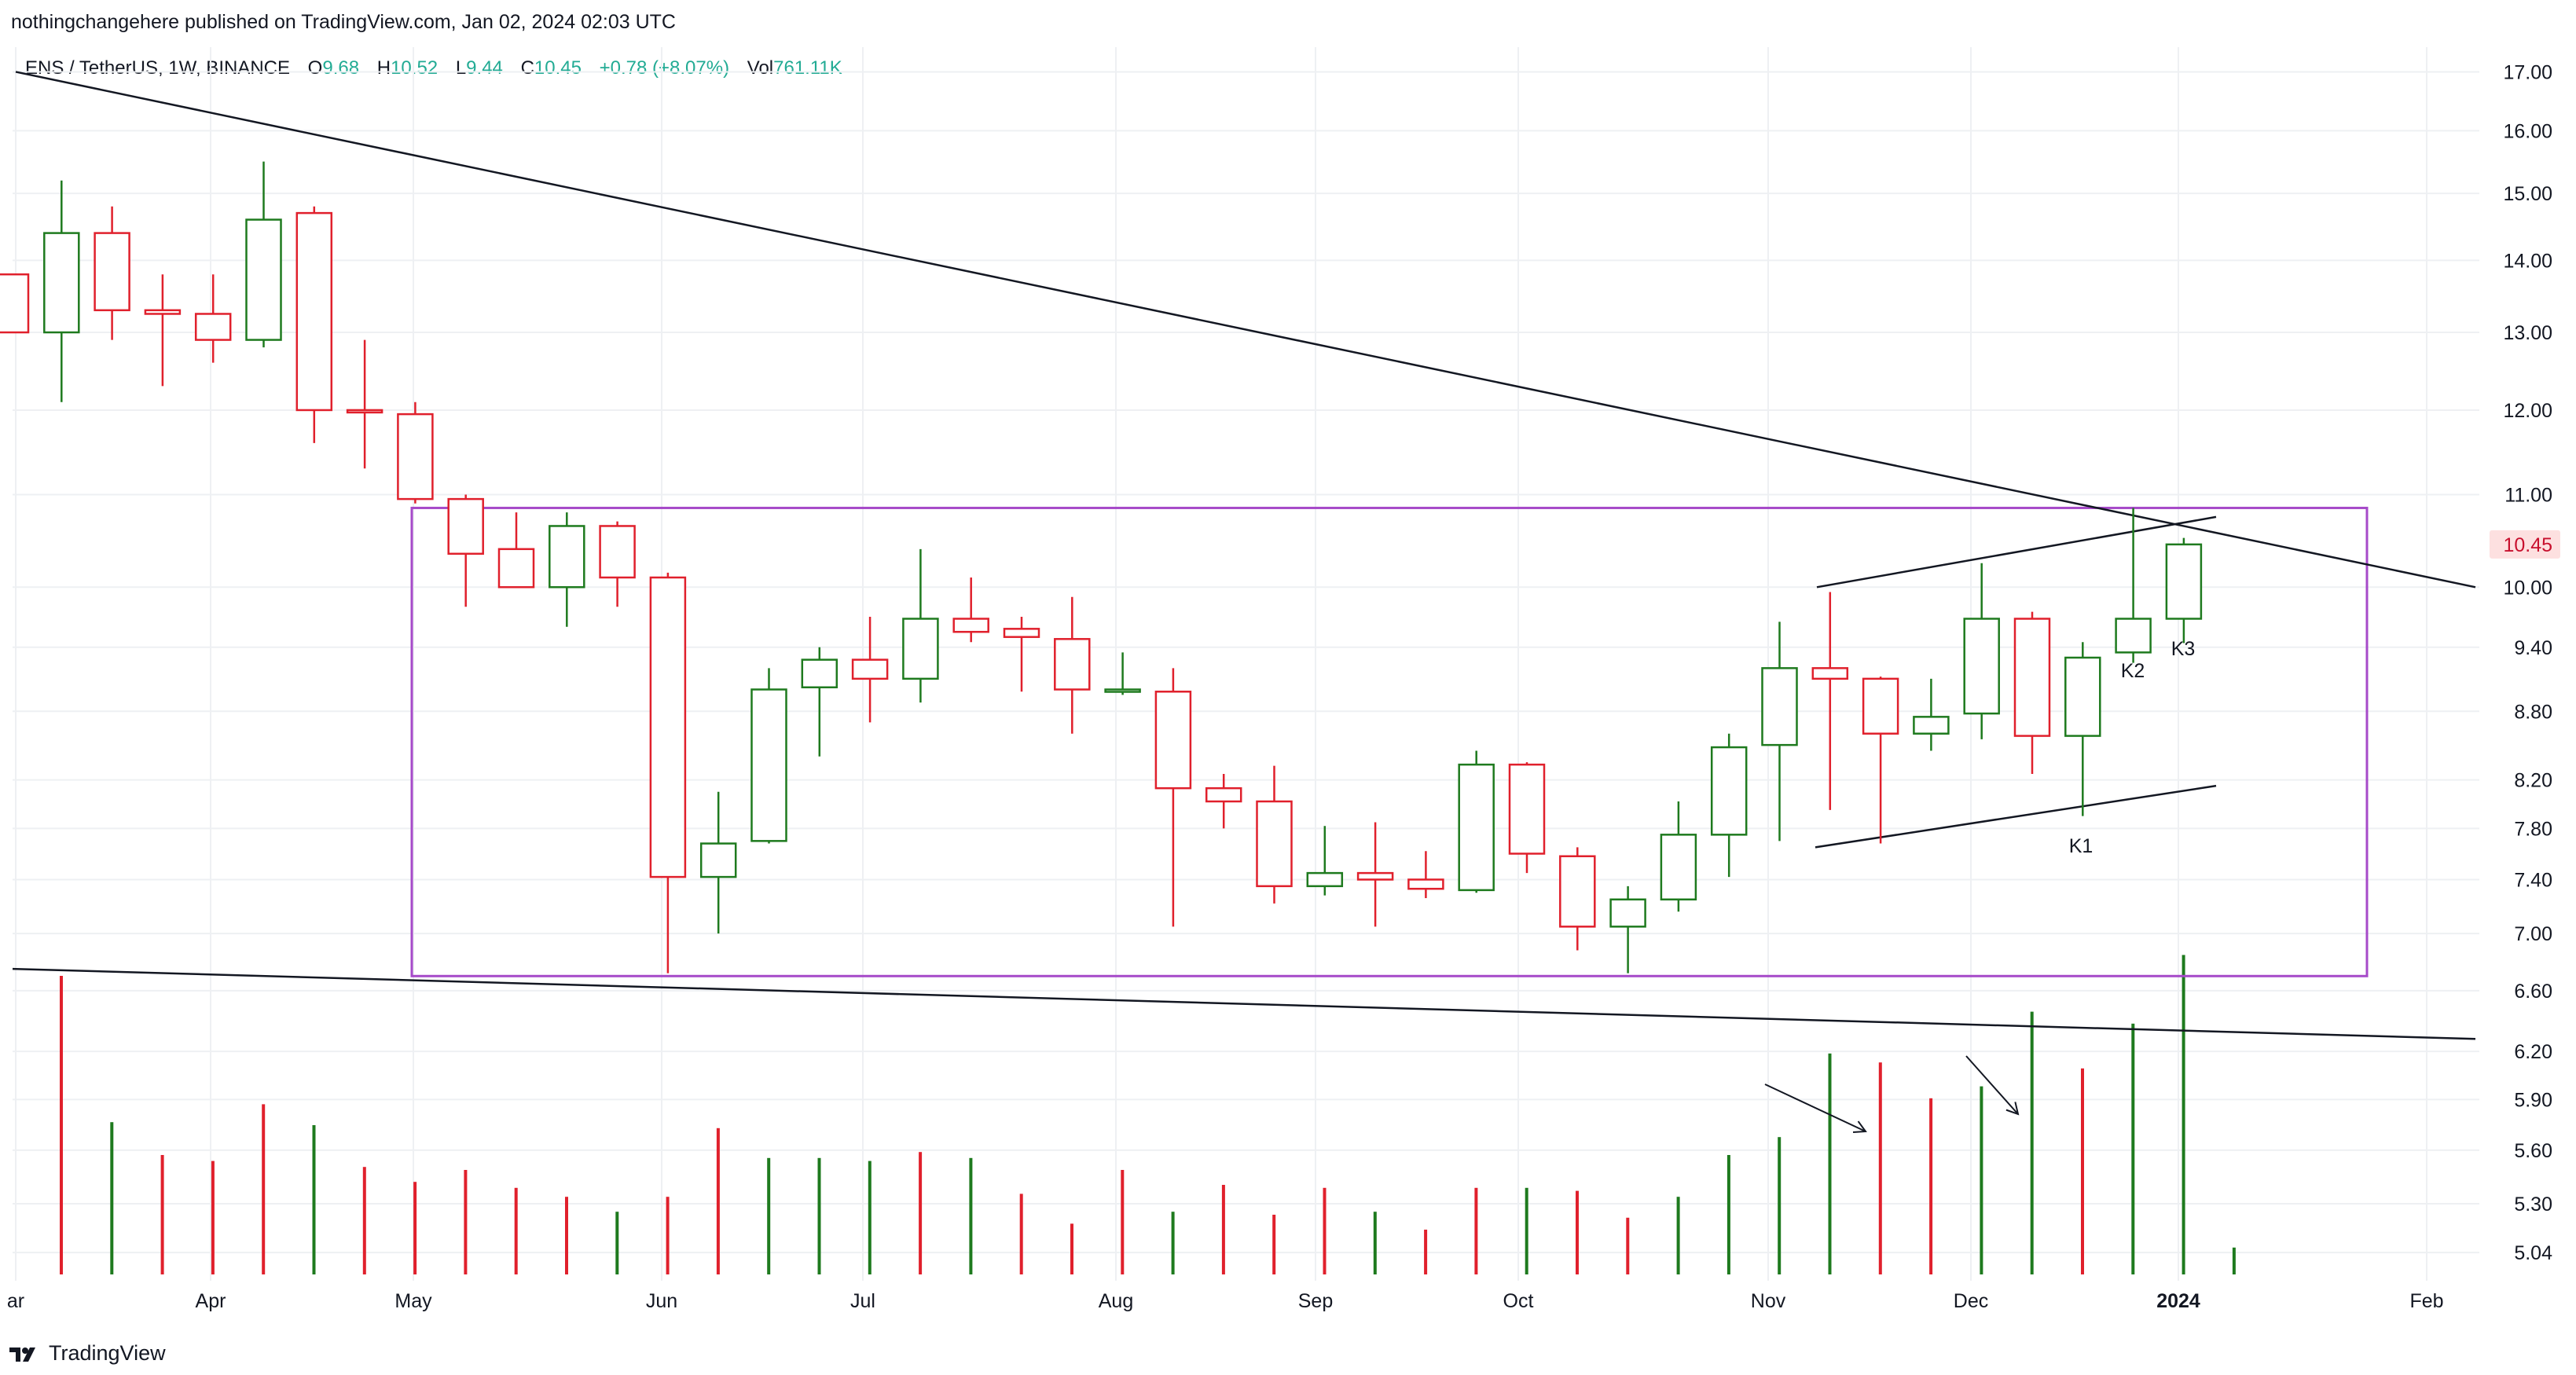 The height and width of the screenshot is (1375, 2576). What do you see at coordinates (157, 68) in the screenshot?
I see `symbol-label: ENS / TetherUS, 1W, BINANCE` at bounding box center [157, 68].